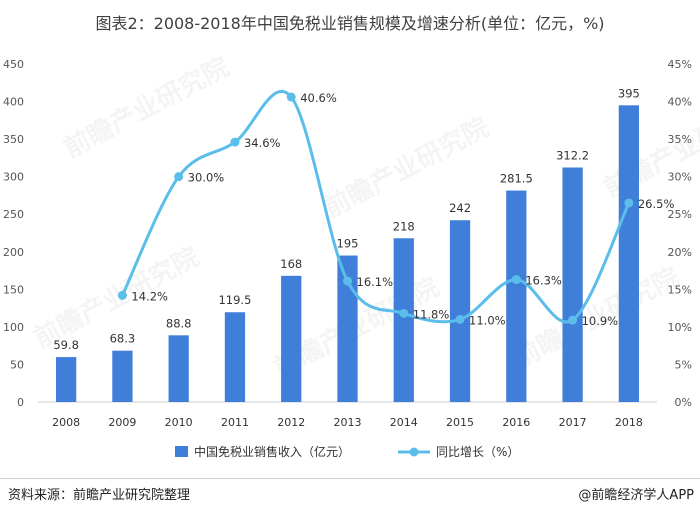 The image size is (700, 518). Describe the element at coordinates (460, 422) in the screenshot. I see `x-tick-label: 2015` at that location.